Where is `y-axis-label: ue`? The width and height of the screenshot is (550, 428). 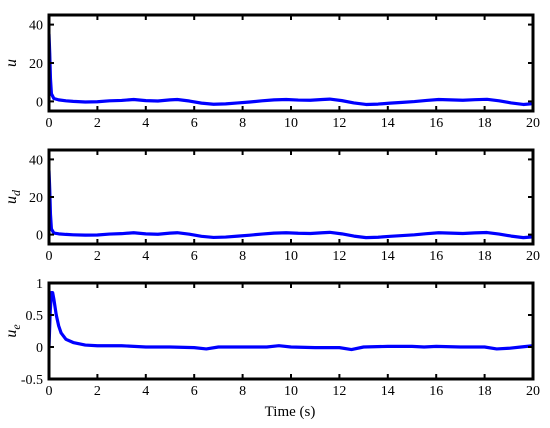
y-axis-label: ue is located at coordinates (13, 331).